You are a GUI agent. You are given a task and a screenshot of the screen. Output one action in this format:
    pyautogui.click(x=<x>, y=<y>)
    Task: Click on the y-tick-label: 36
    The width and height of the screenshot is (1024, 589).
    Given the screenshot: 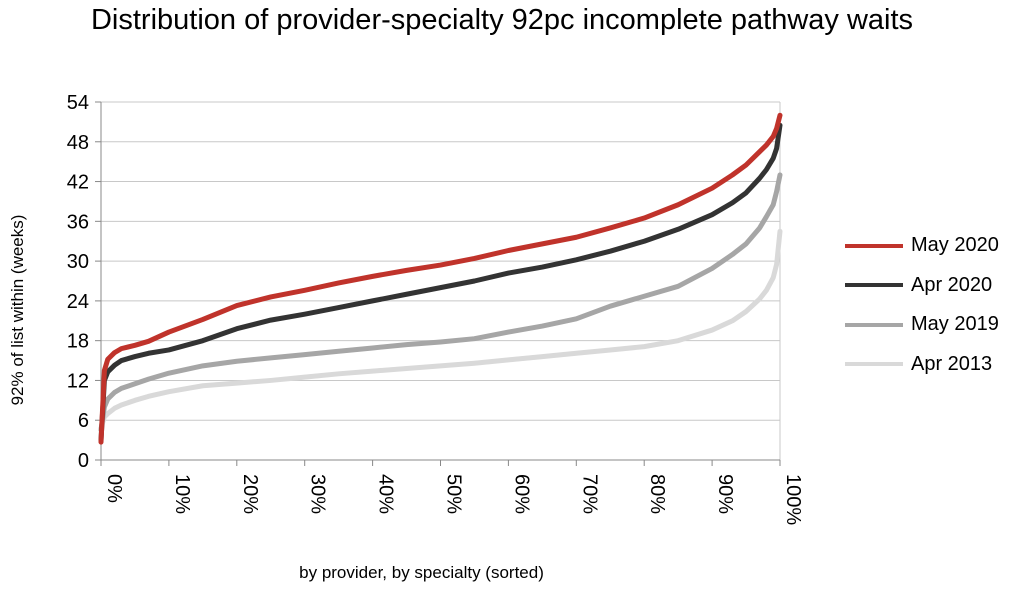 What is the action you would take?
    pyautogui.click(x=78, y=222)
    